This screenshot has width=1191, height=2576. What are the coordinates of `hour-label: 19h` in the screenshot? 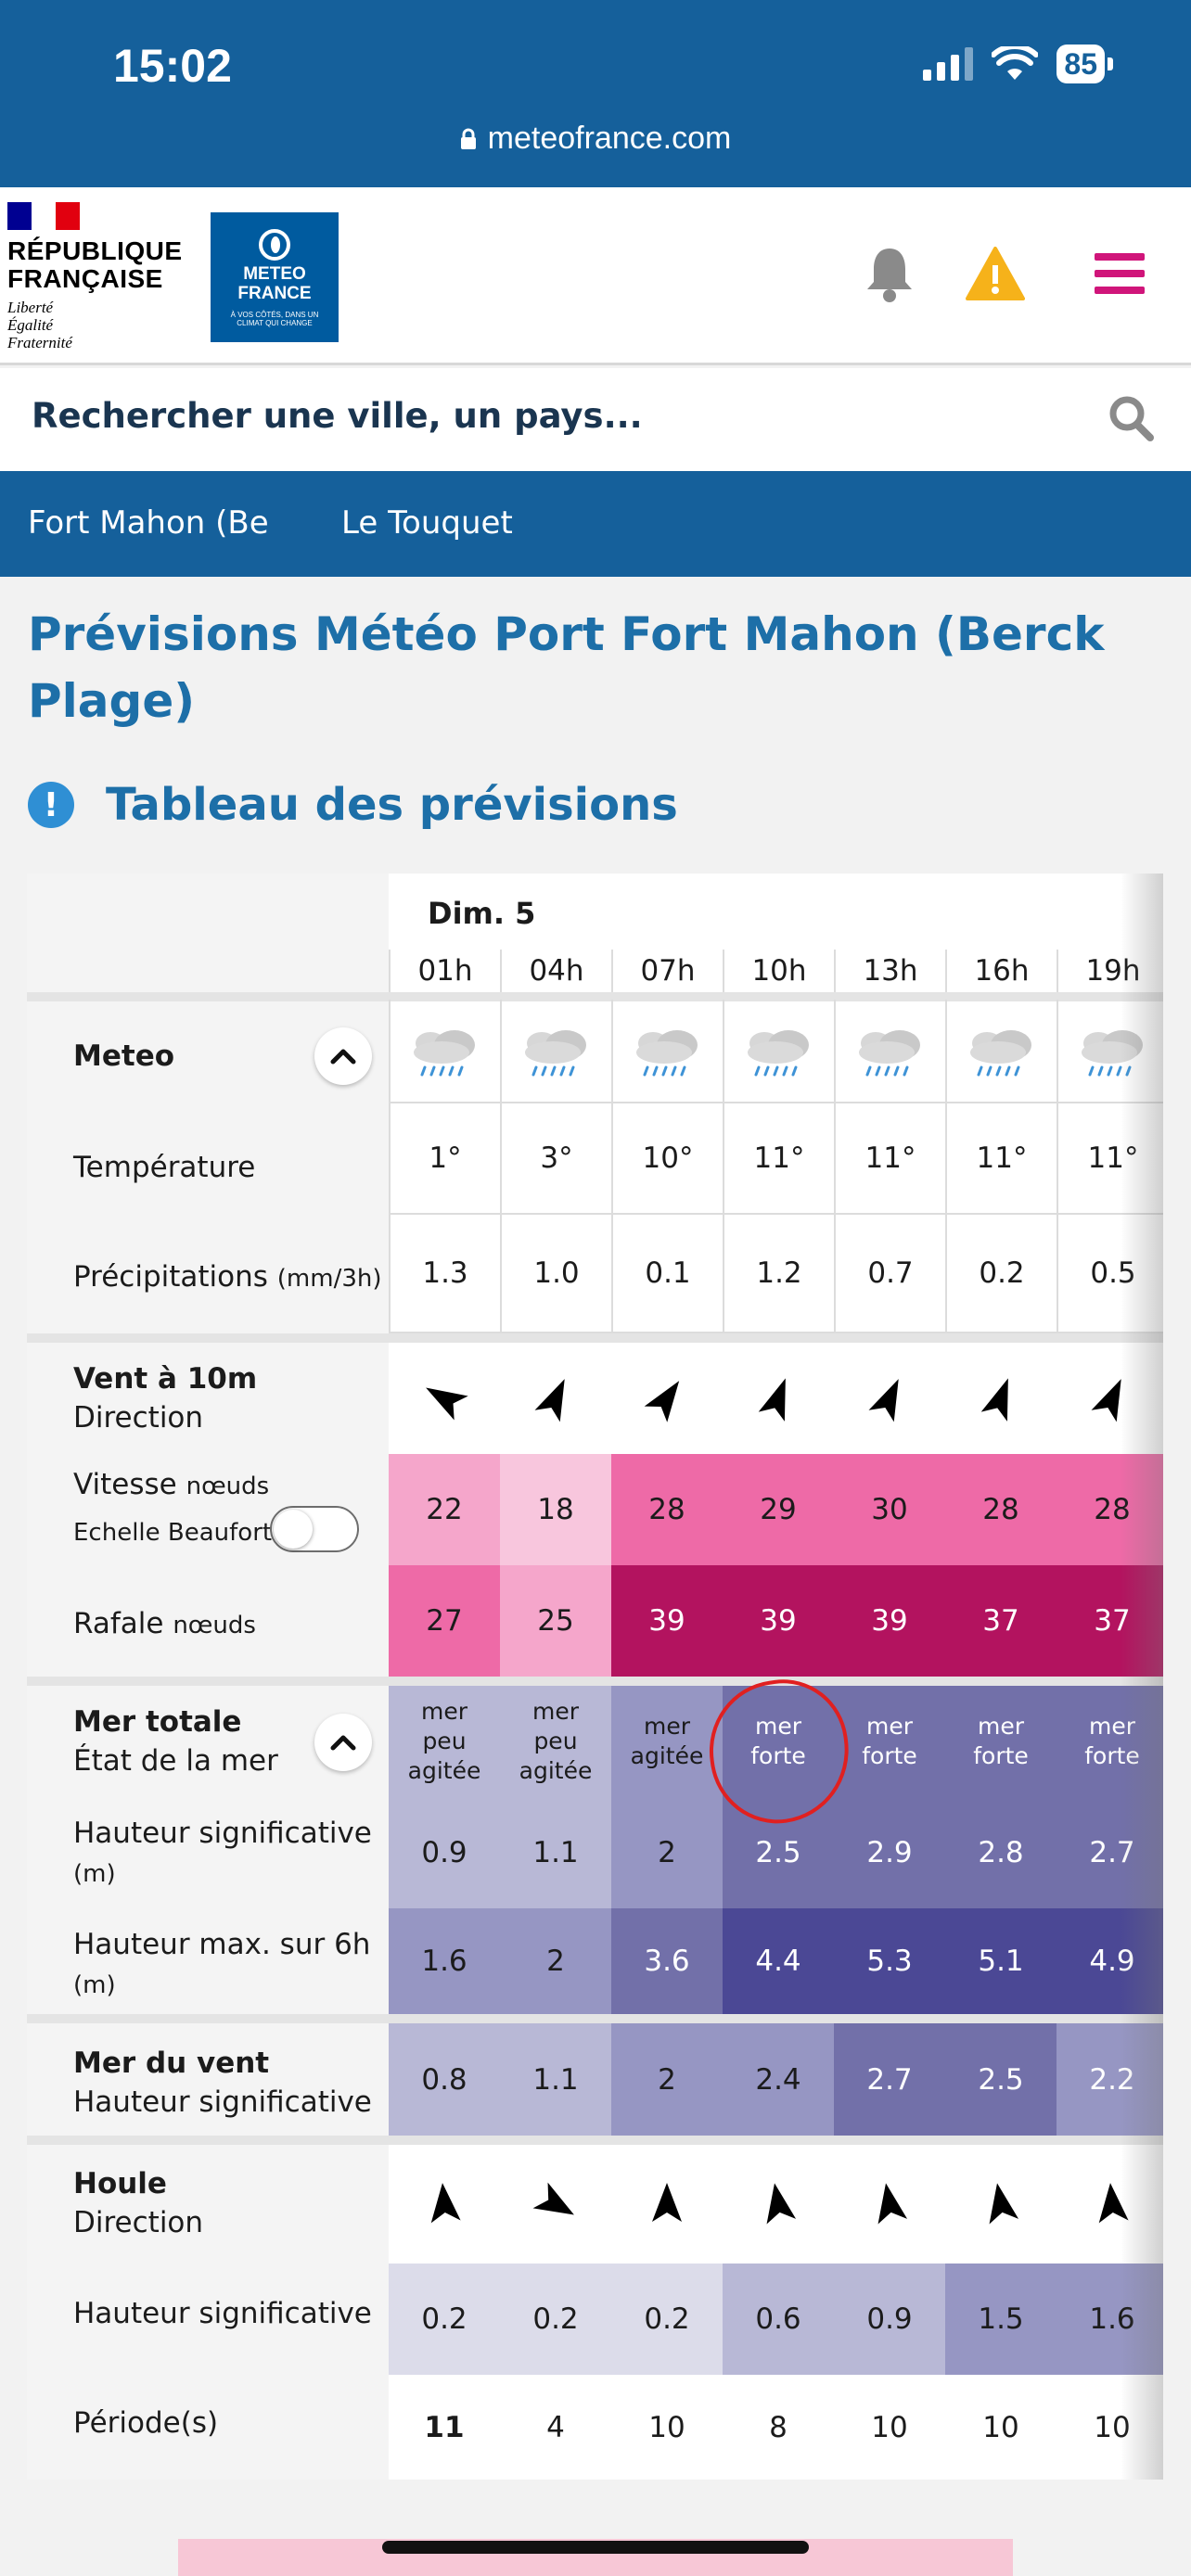 It's located at (1110, 971).